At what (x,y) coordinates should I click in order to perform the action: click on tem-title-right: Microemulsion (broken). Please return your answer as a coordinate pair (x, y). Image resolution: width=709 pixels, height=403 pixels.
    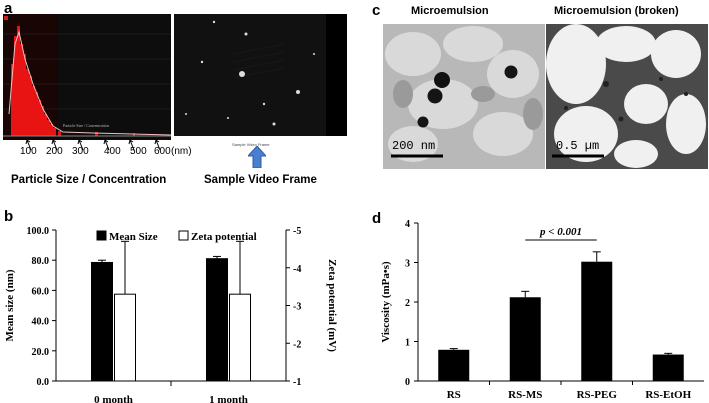
    Looking at the image, I should click on (616, 11).